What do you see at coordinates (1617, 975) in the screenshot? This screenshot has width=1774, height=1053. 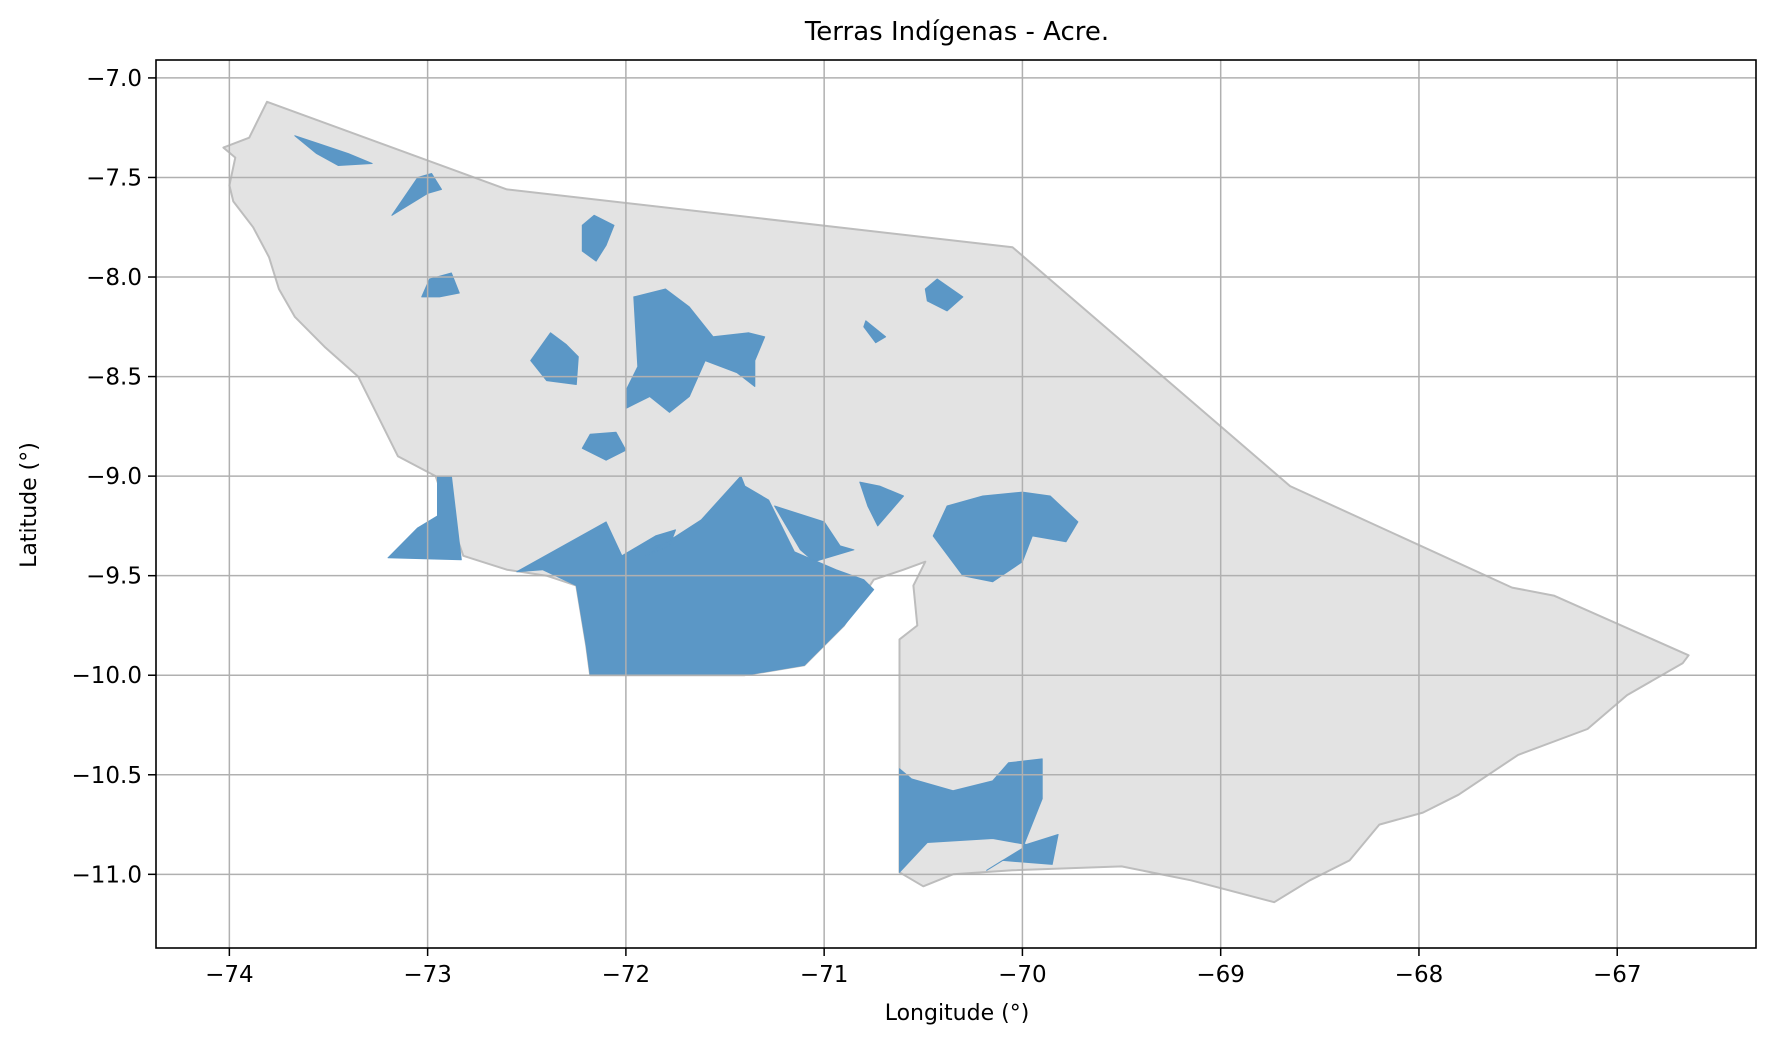 I see `x-tick-label: −67` at bounding box center [1617, 975].